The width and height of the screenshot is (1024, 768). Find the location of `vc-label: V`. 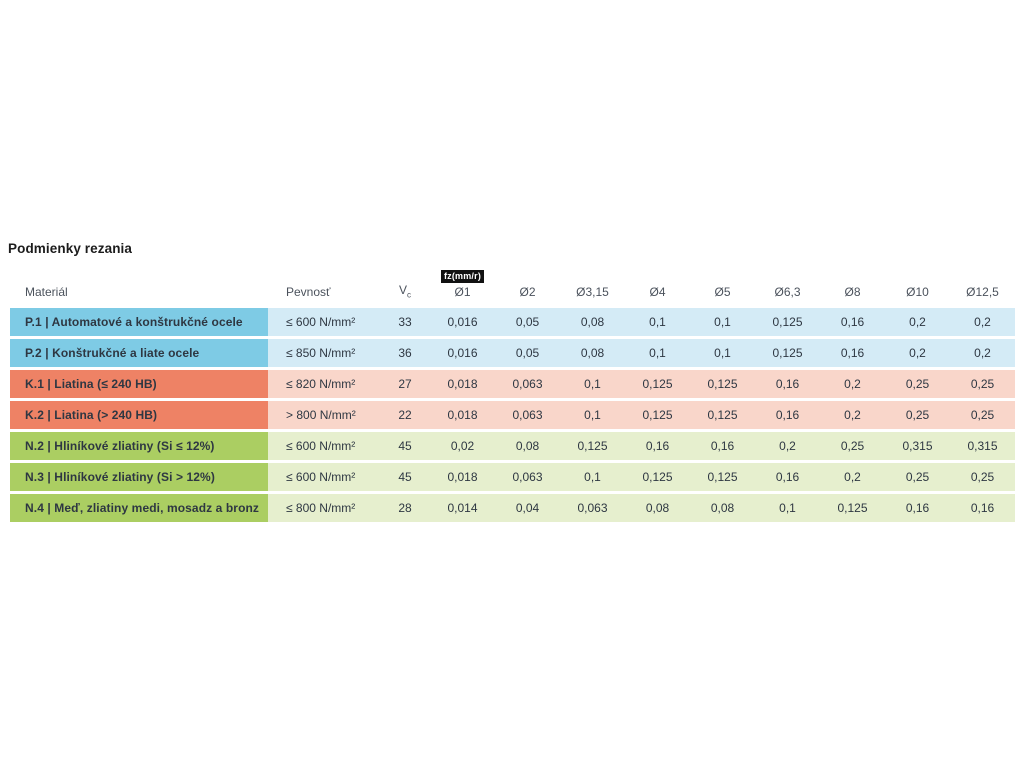

vc-label: V is located at coordinates (402, 289).